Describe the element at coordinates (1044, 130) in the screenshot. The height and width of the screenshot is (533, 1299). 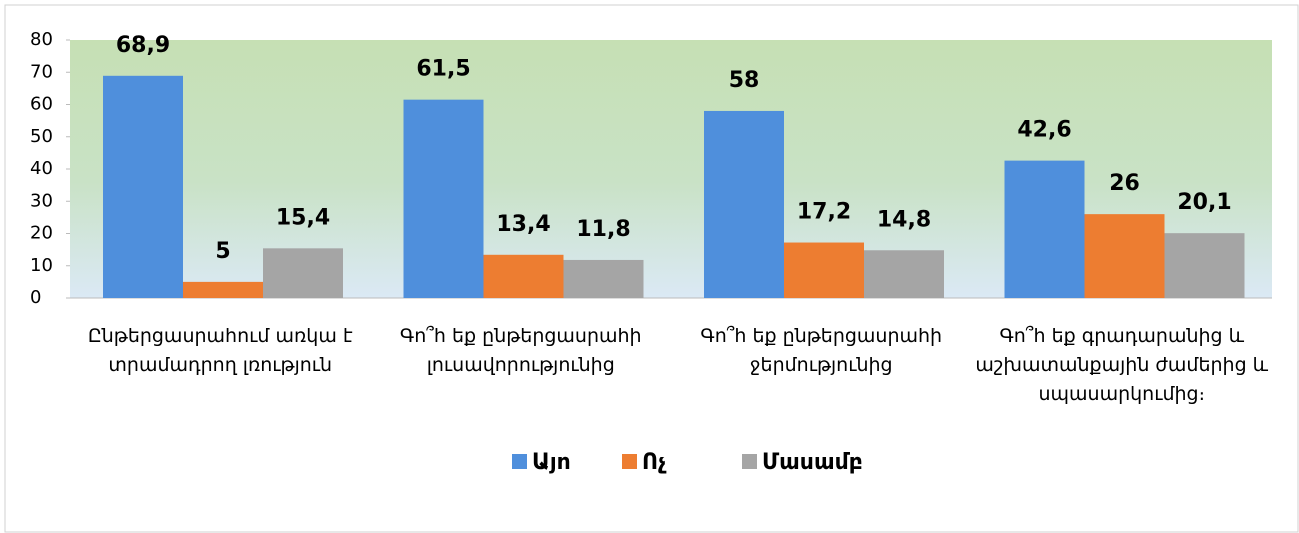
I see `data-label: 42,6` at that location.